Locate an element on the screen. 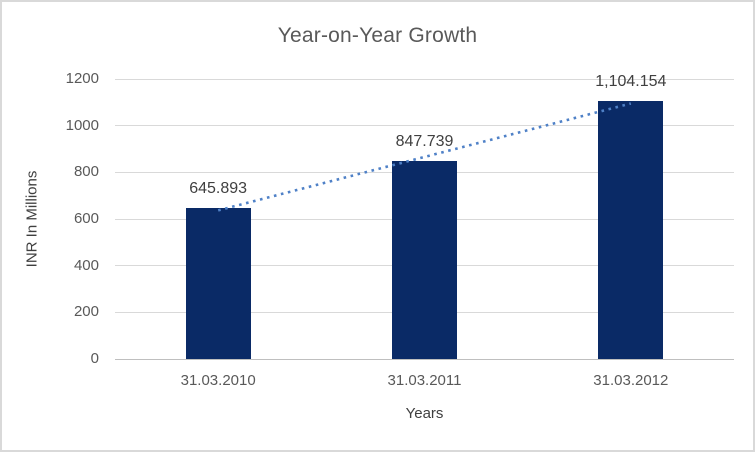  category-label: 31.03.2011 is located at coordinates (424, 380).